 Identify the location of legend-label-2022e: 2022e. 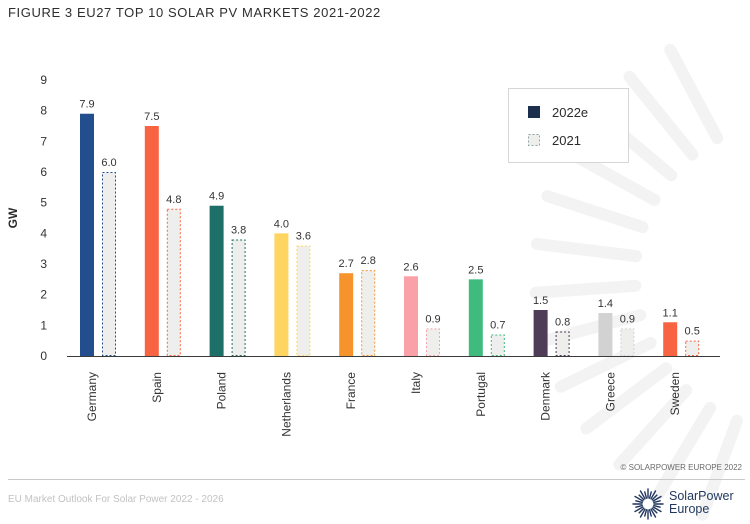
(570, 112).